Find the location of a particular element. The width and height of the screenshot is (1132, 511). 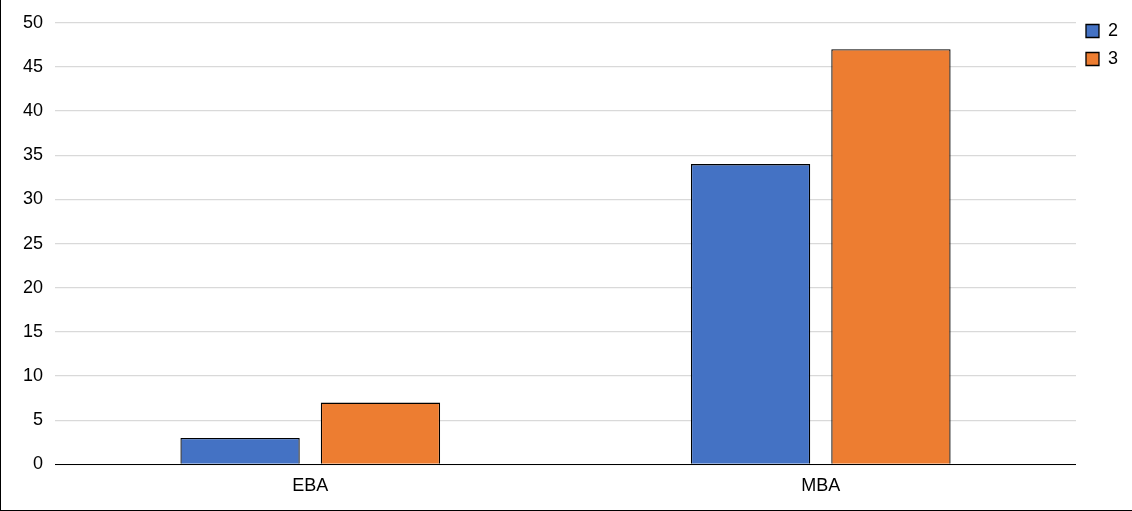

legend-label: 2 is located at coordinates (1112, 29).